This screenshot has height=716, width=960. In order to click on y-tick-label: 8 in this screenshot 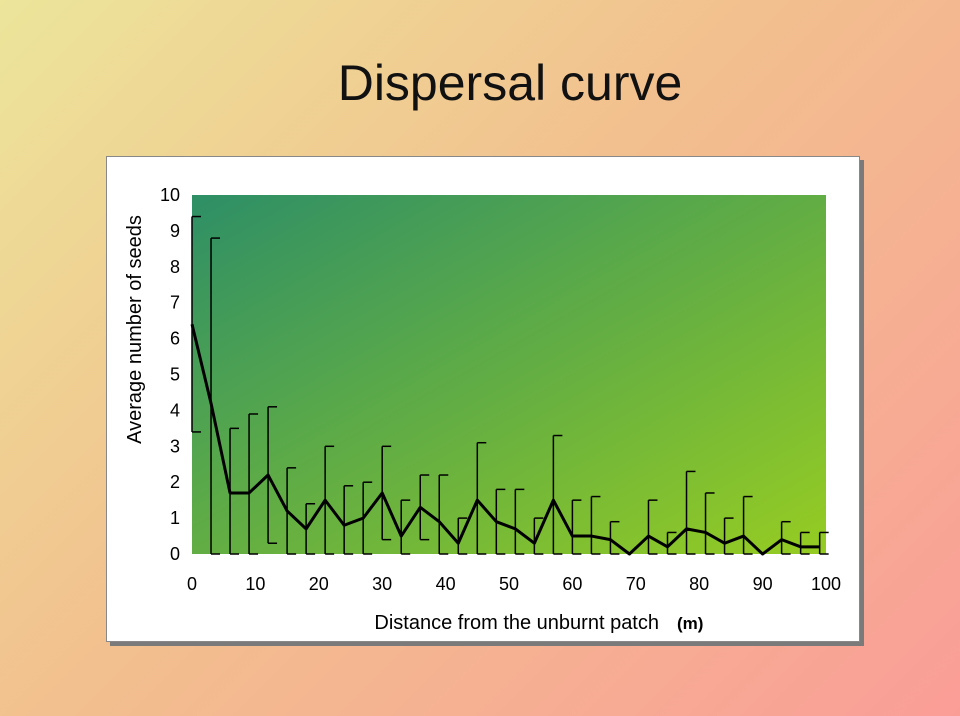, I will do `click(175, 267)`.